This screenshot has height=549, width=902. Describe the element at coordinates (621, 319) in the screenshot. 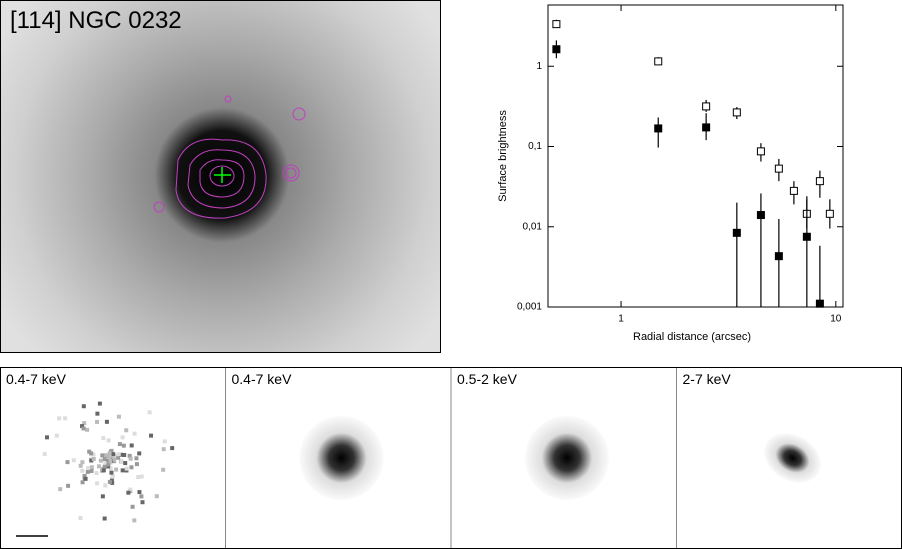

I see `x-tick-label: 1` at that location.